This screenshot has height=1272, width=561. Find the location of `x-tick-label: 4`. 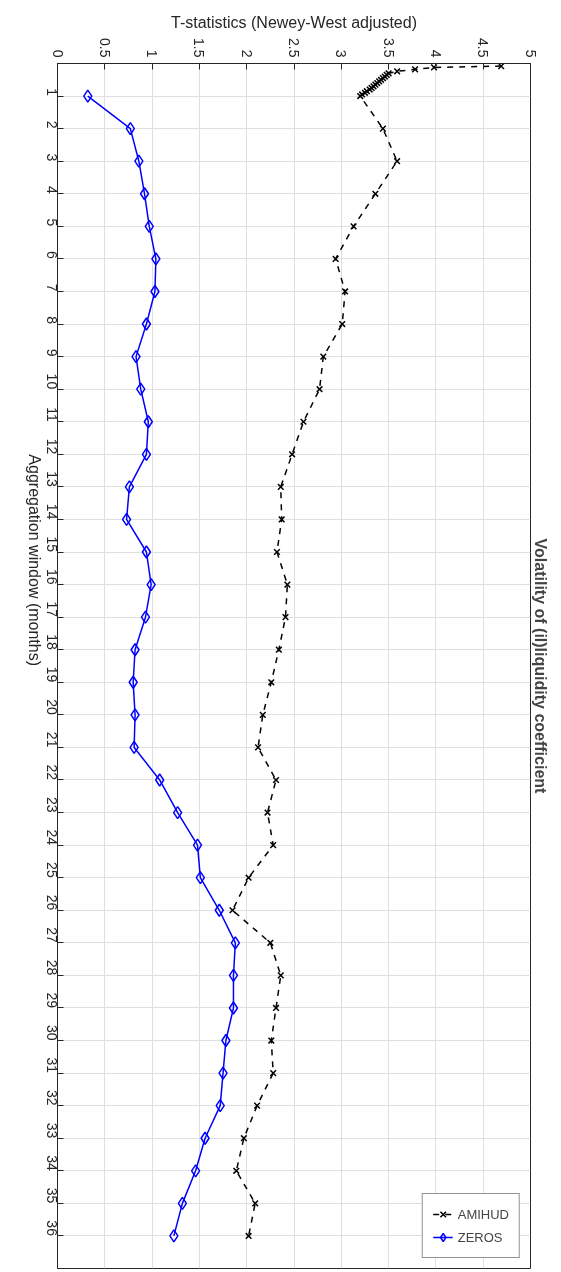

x-tick-label: 4 is located at coordinates (435, 53).